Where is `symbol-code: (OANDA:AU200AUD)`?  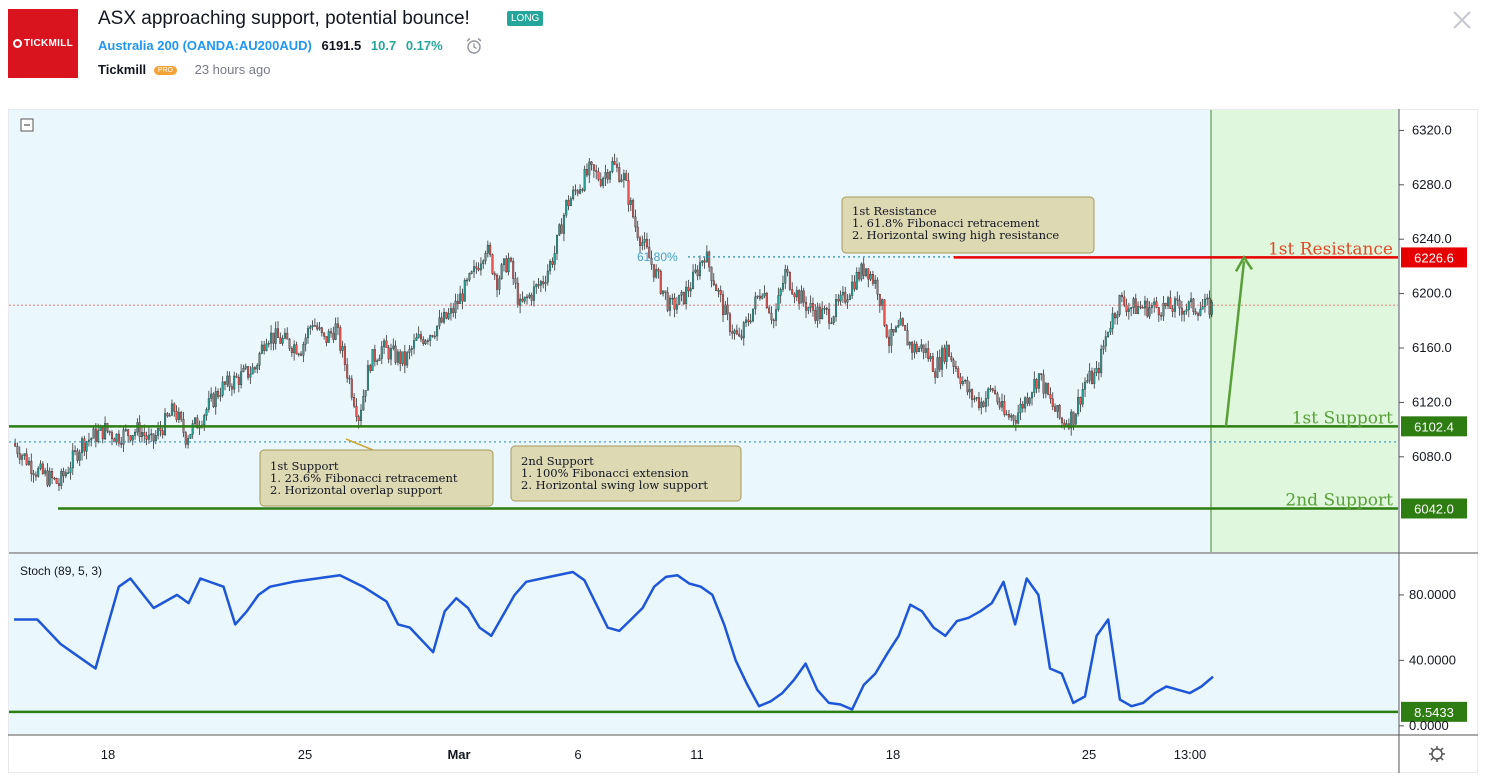 symbol-code: (OANDA:AU200AUD) is located at coordinates (247, 45).